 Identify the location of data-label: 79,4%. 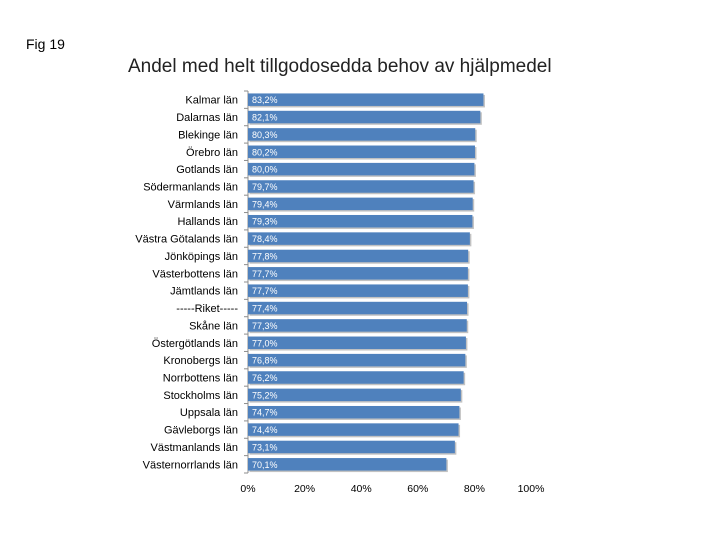
(265, 204).